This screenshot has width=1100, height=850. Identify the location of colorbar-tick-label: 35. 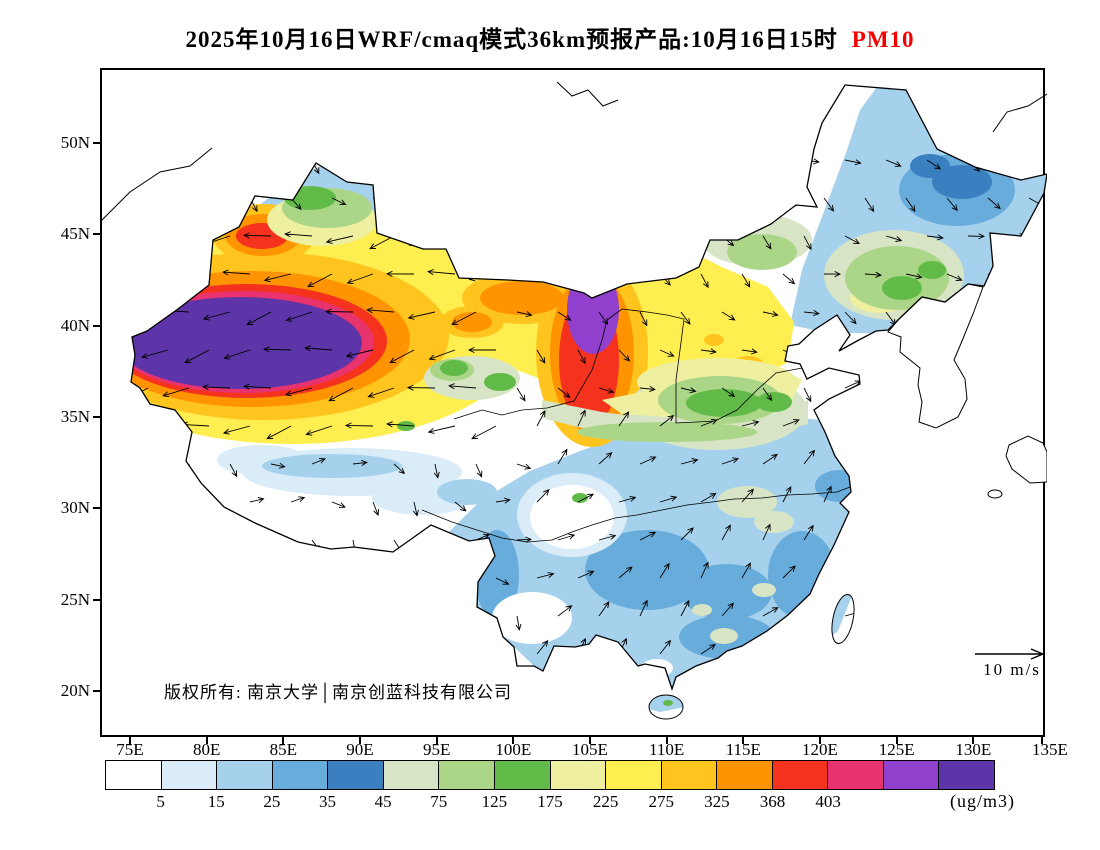
(327, 801).